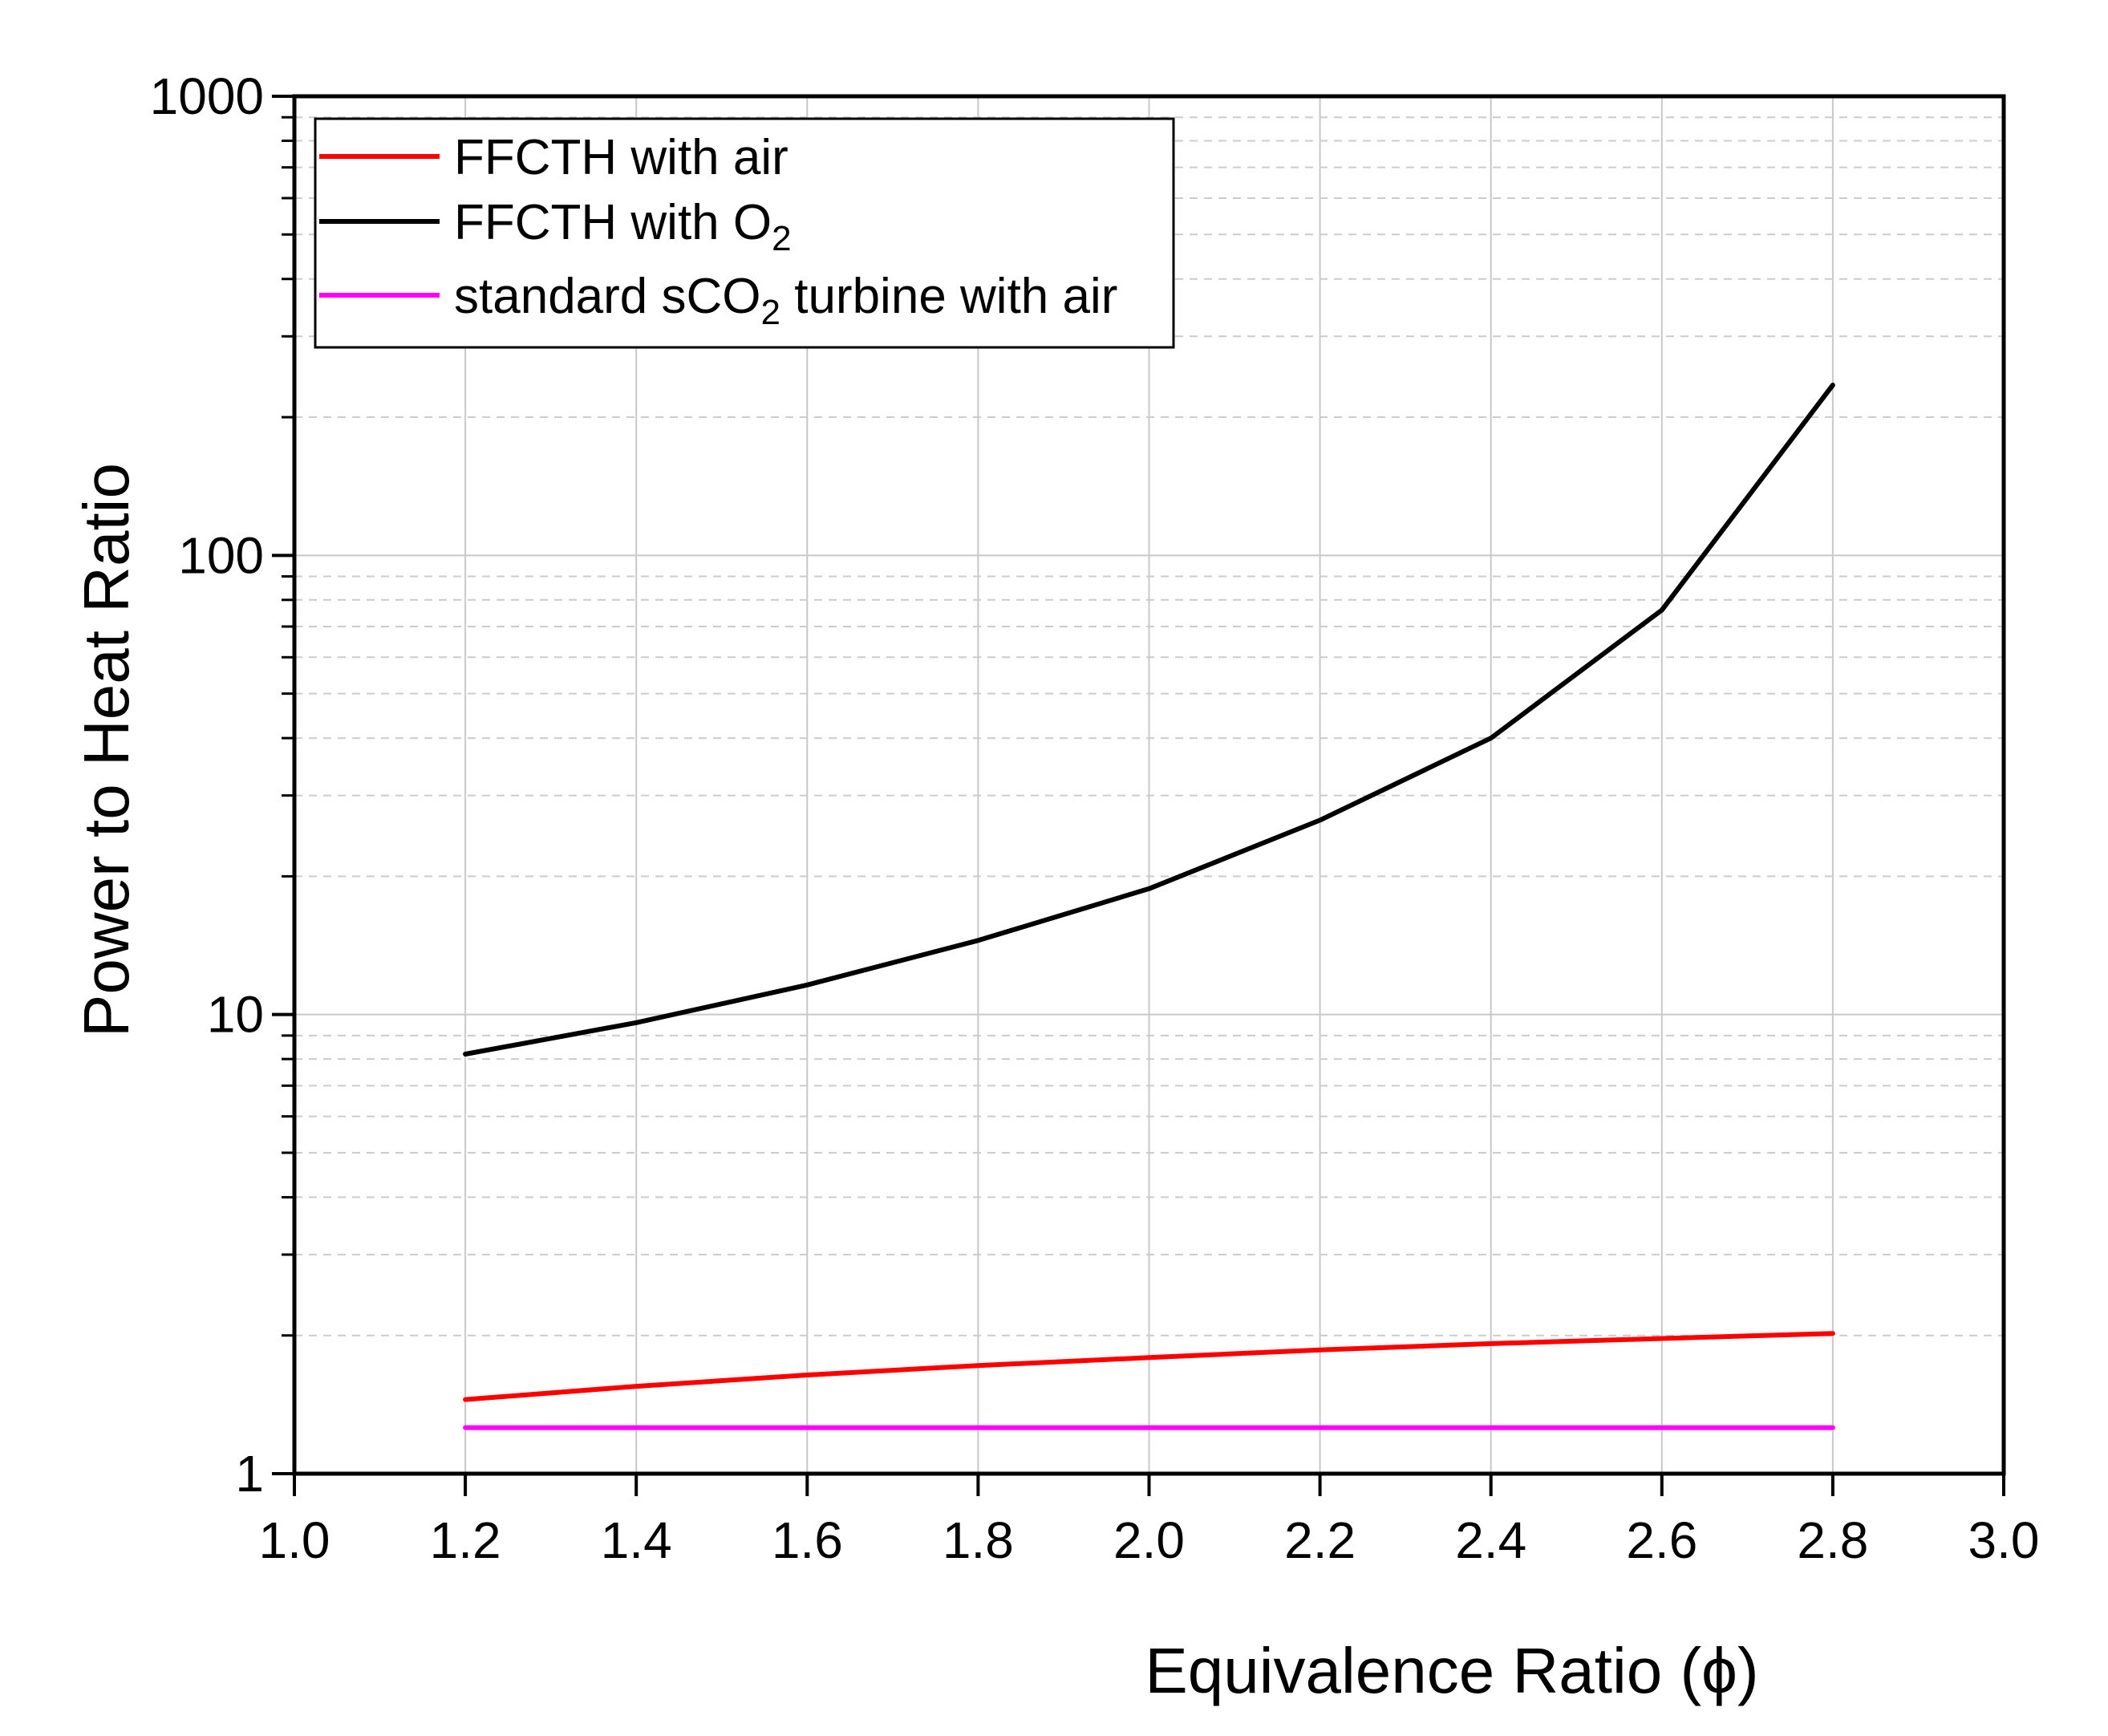 This screenshot has width=2108, height=1736. I want to click on x-tick-label: 1.6, so click(807, 1540).